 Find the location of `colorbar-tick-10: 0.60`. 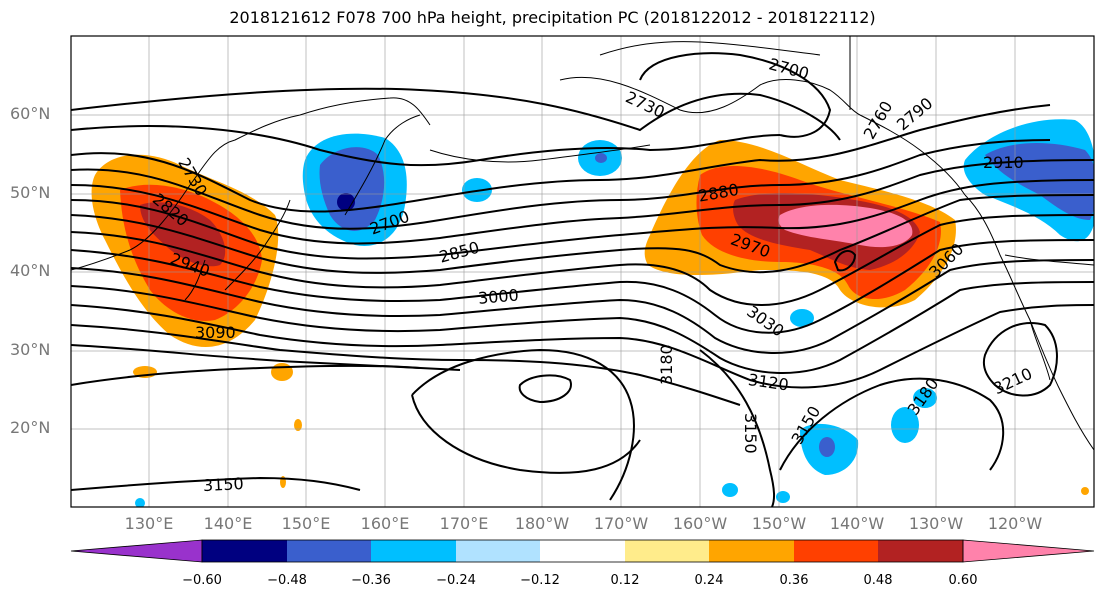

colorbar-tick-10: 0.60 is located at coordinates (963, 580).